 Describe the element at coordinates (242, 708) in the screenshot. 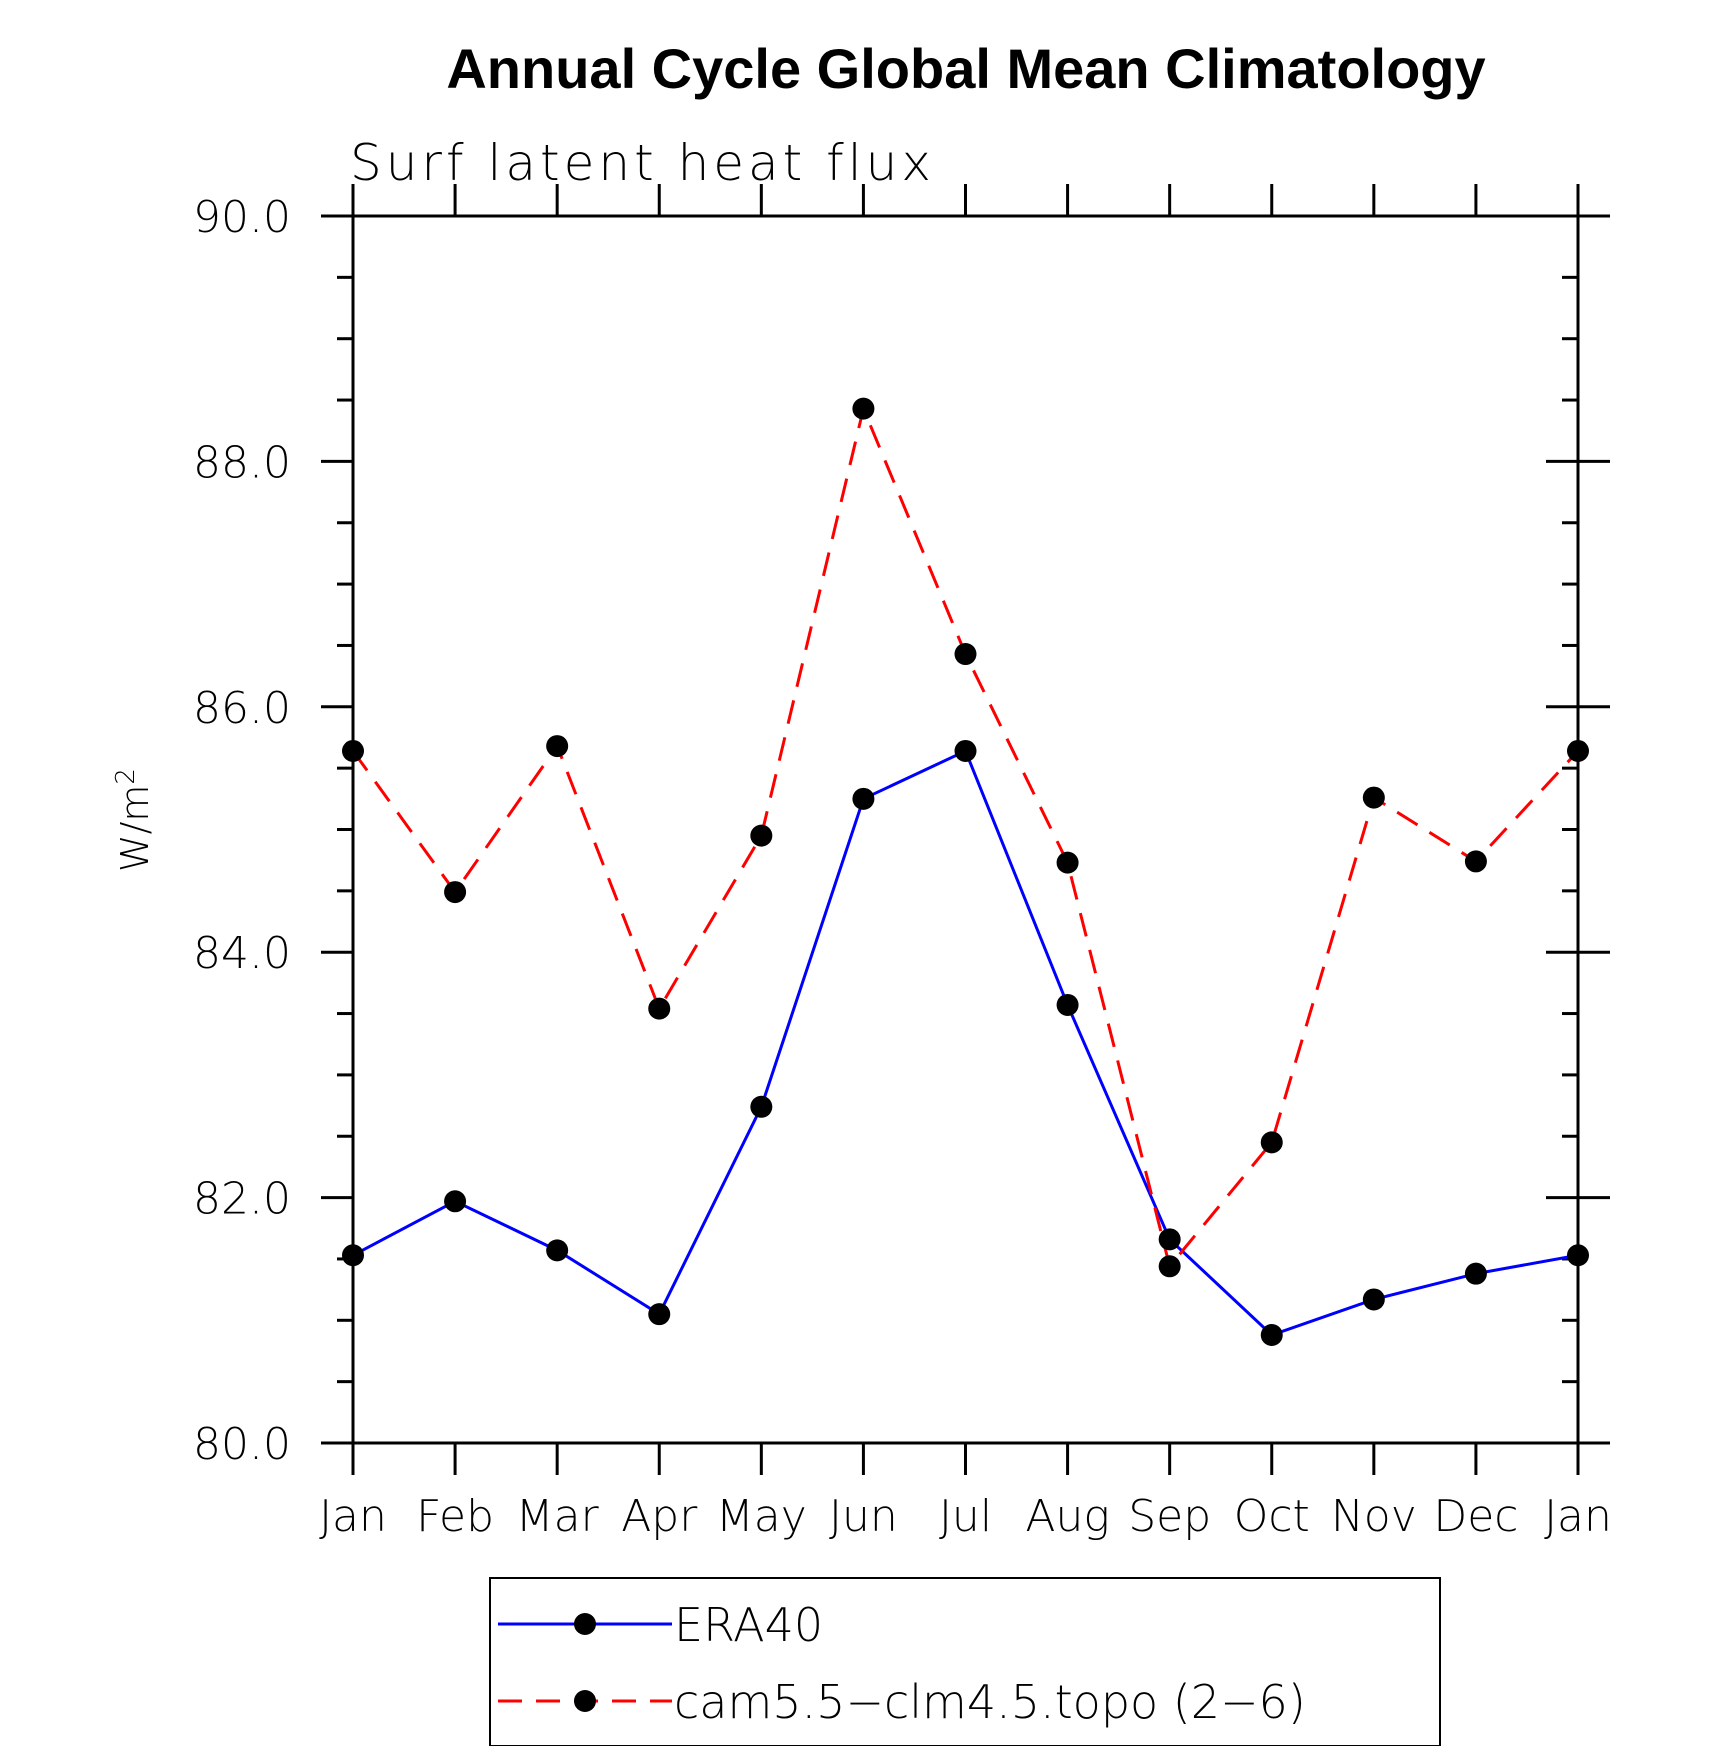

I see `y-tick-label: 86.0` at that location.